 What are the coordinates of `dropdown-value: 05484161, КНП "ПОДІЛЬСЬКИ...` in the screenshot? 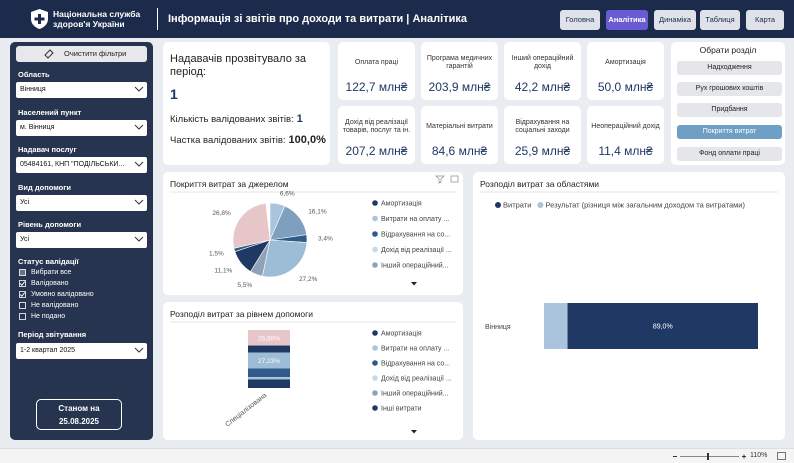 It's located at (72, 164).